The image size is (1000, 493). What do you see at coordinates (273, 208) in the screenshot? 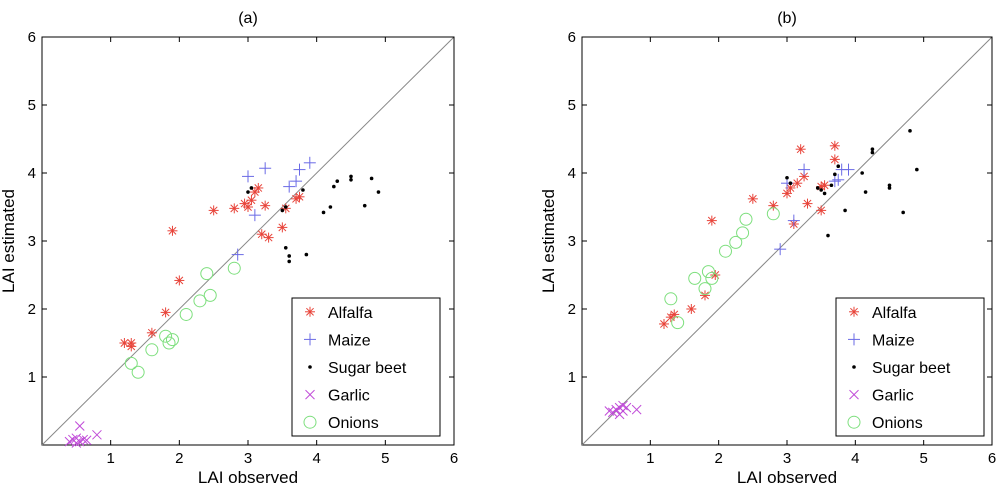
I see `series-maize` at bounding box center [273, 208].